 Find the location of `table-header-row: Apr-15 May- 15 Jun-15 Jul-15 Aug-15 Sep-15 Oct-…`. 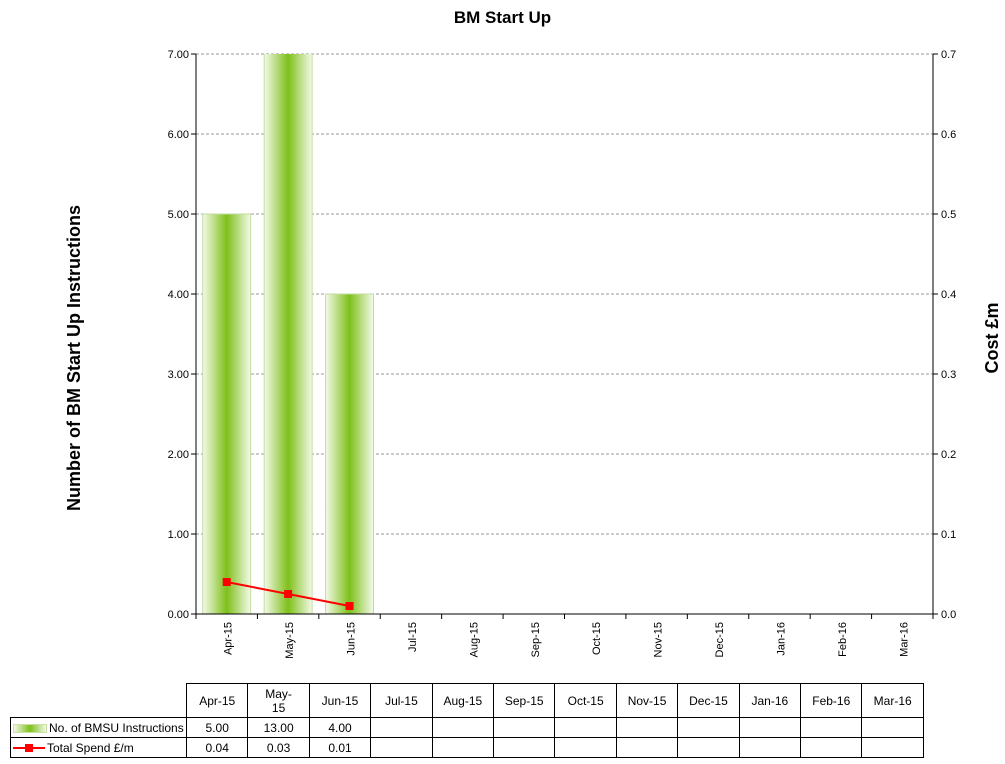

table-header-row: Apr-15 May- 15 Jun-15 Jul-15 Aug-15 Sep-15 Oct-… is located at coordinates (467, 700).